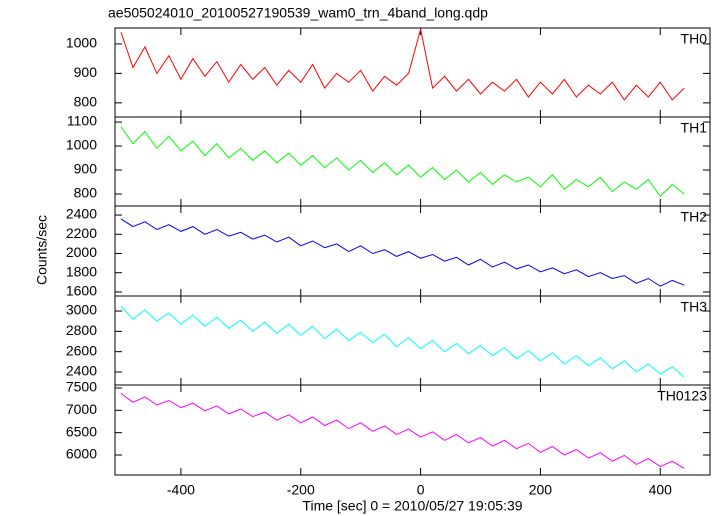 Image resolution: width=717 pixels, height=516 pixels. I want to click on y-tick-label: 3000, so click(81, 310).